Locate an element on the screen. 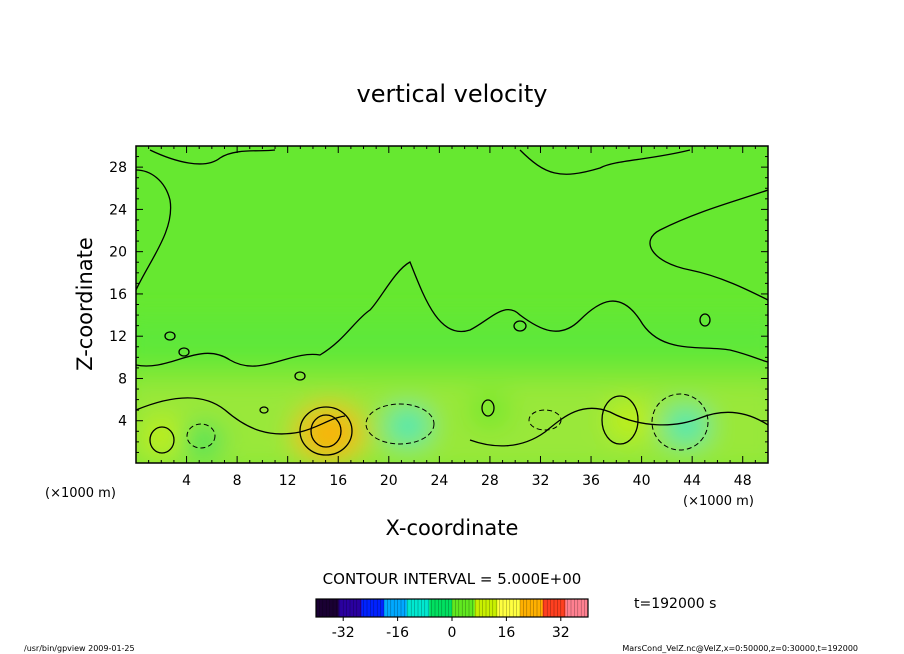 The height and width of the screenshot is (654, 904). colorbar-tick-marks is located at coordinates (452, 619).